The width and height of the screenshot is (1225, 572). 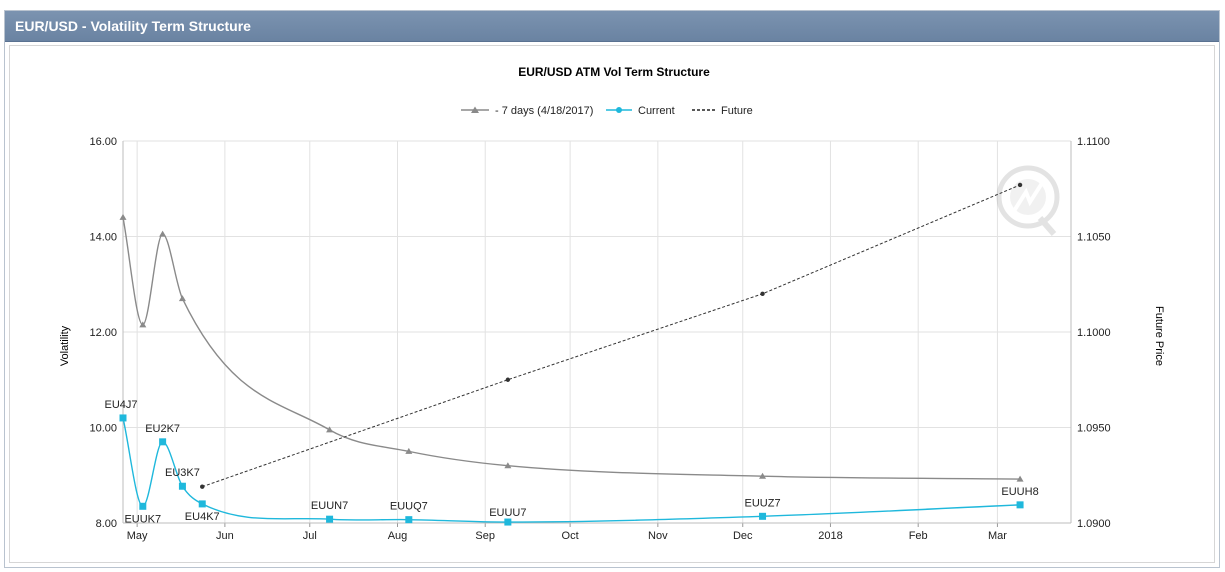 What do you see at coordinates (1159, 336) in the screenshot?
I see `y2-axis-label: Future Price` at bounding box center [1159, 336].